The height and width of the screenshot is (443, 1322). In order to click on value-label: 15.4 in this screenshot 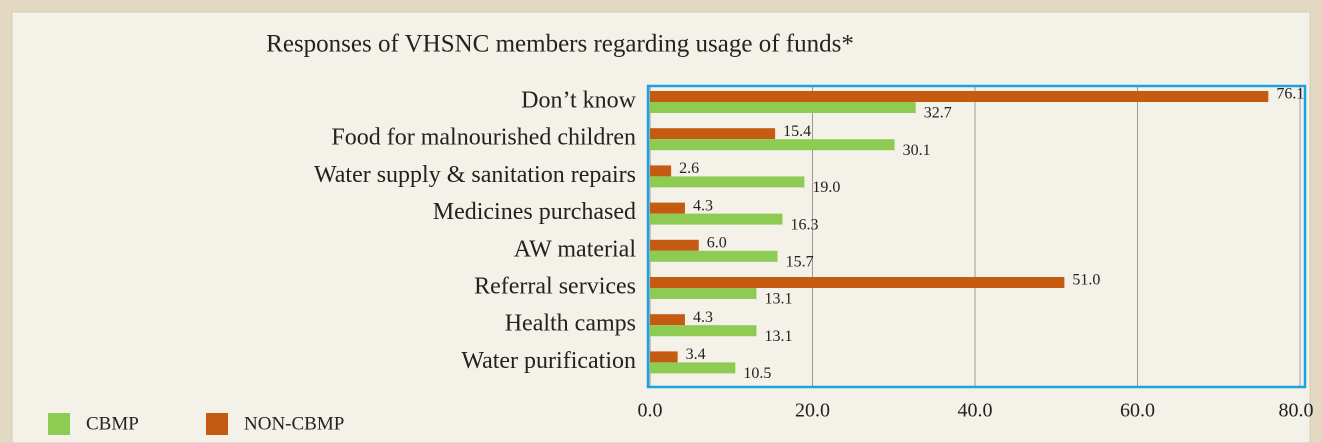, I will do `click(797, 131)`.